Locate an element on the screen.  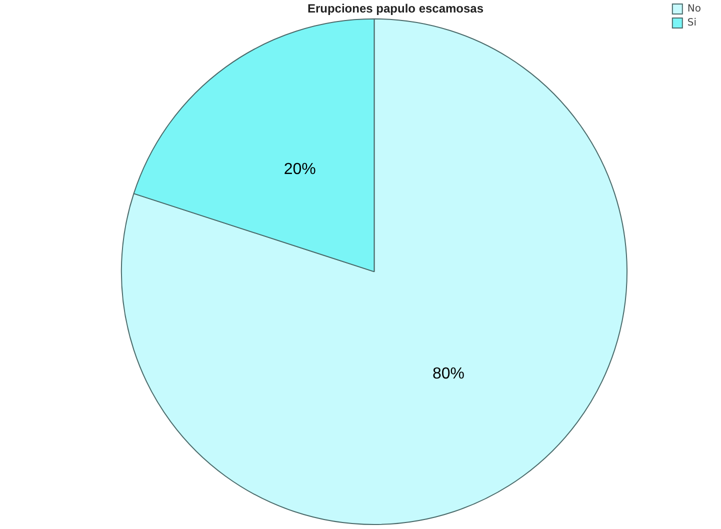
legend-label: No is located at coordinates (694, 9).